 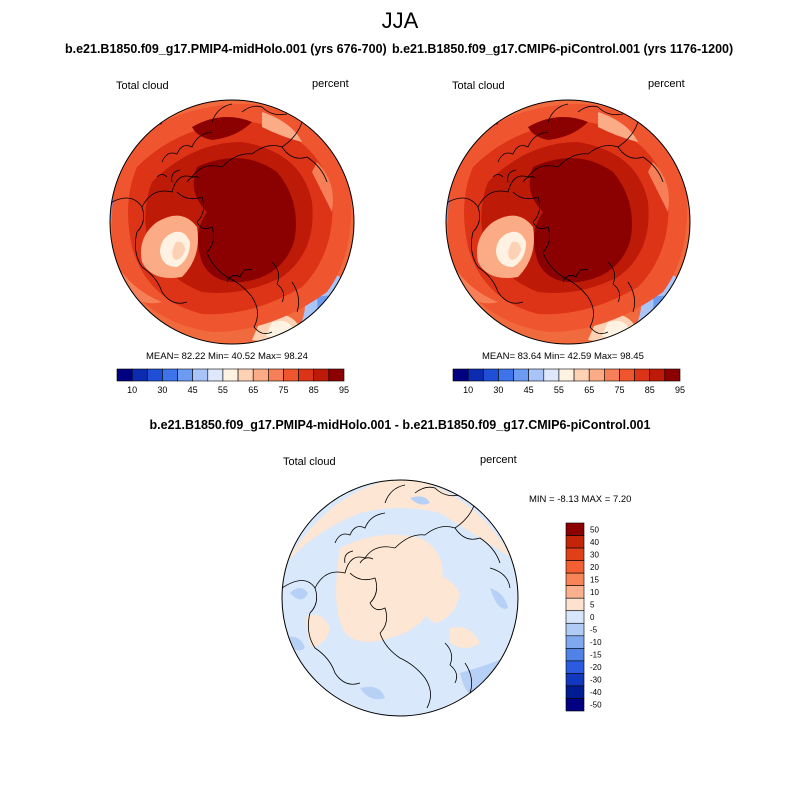 What do you see at coordinates (580, 499) in the screenshot?
I see `diff-minmax: MIN = -8.13 MAX = 7.20` at bounding box center [580, 499].